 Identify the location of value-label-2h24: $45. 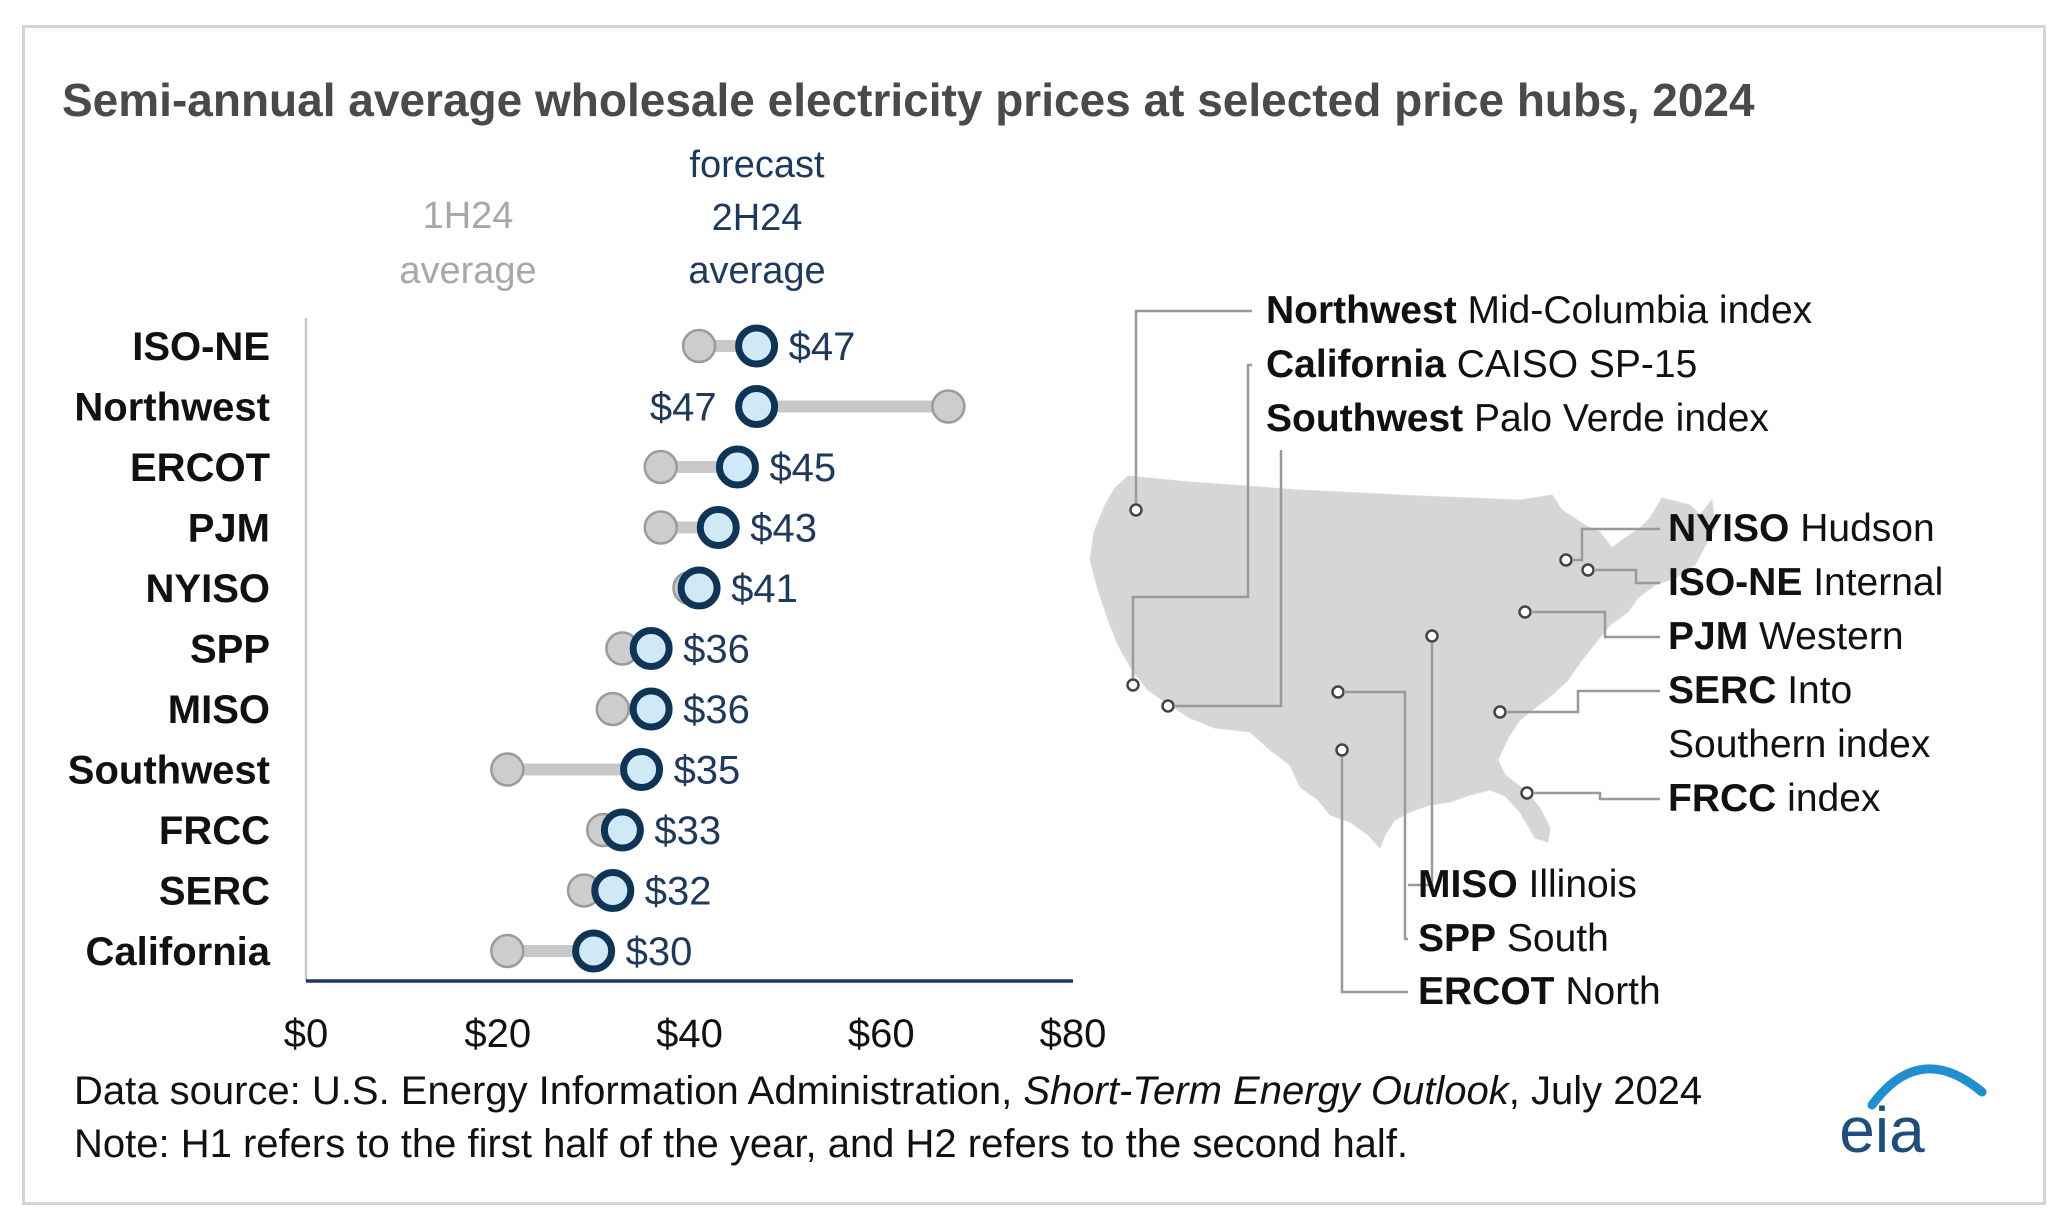
(802, 468).